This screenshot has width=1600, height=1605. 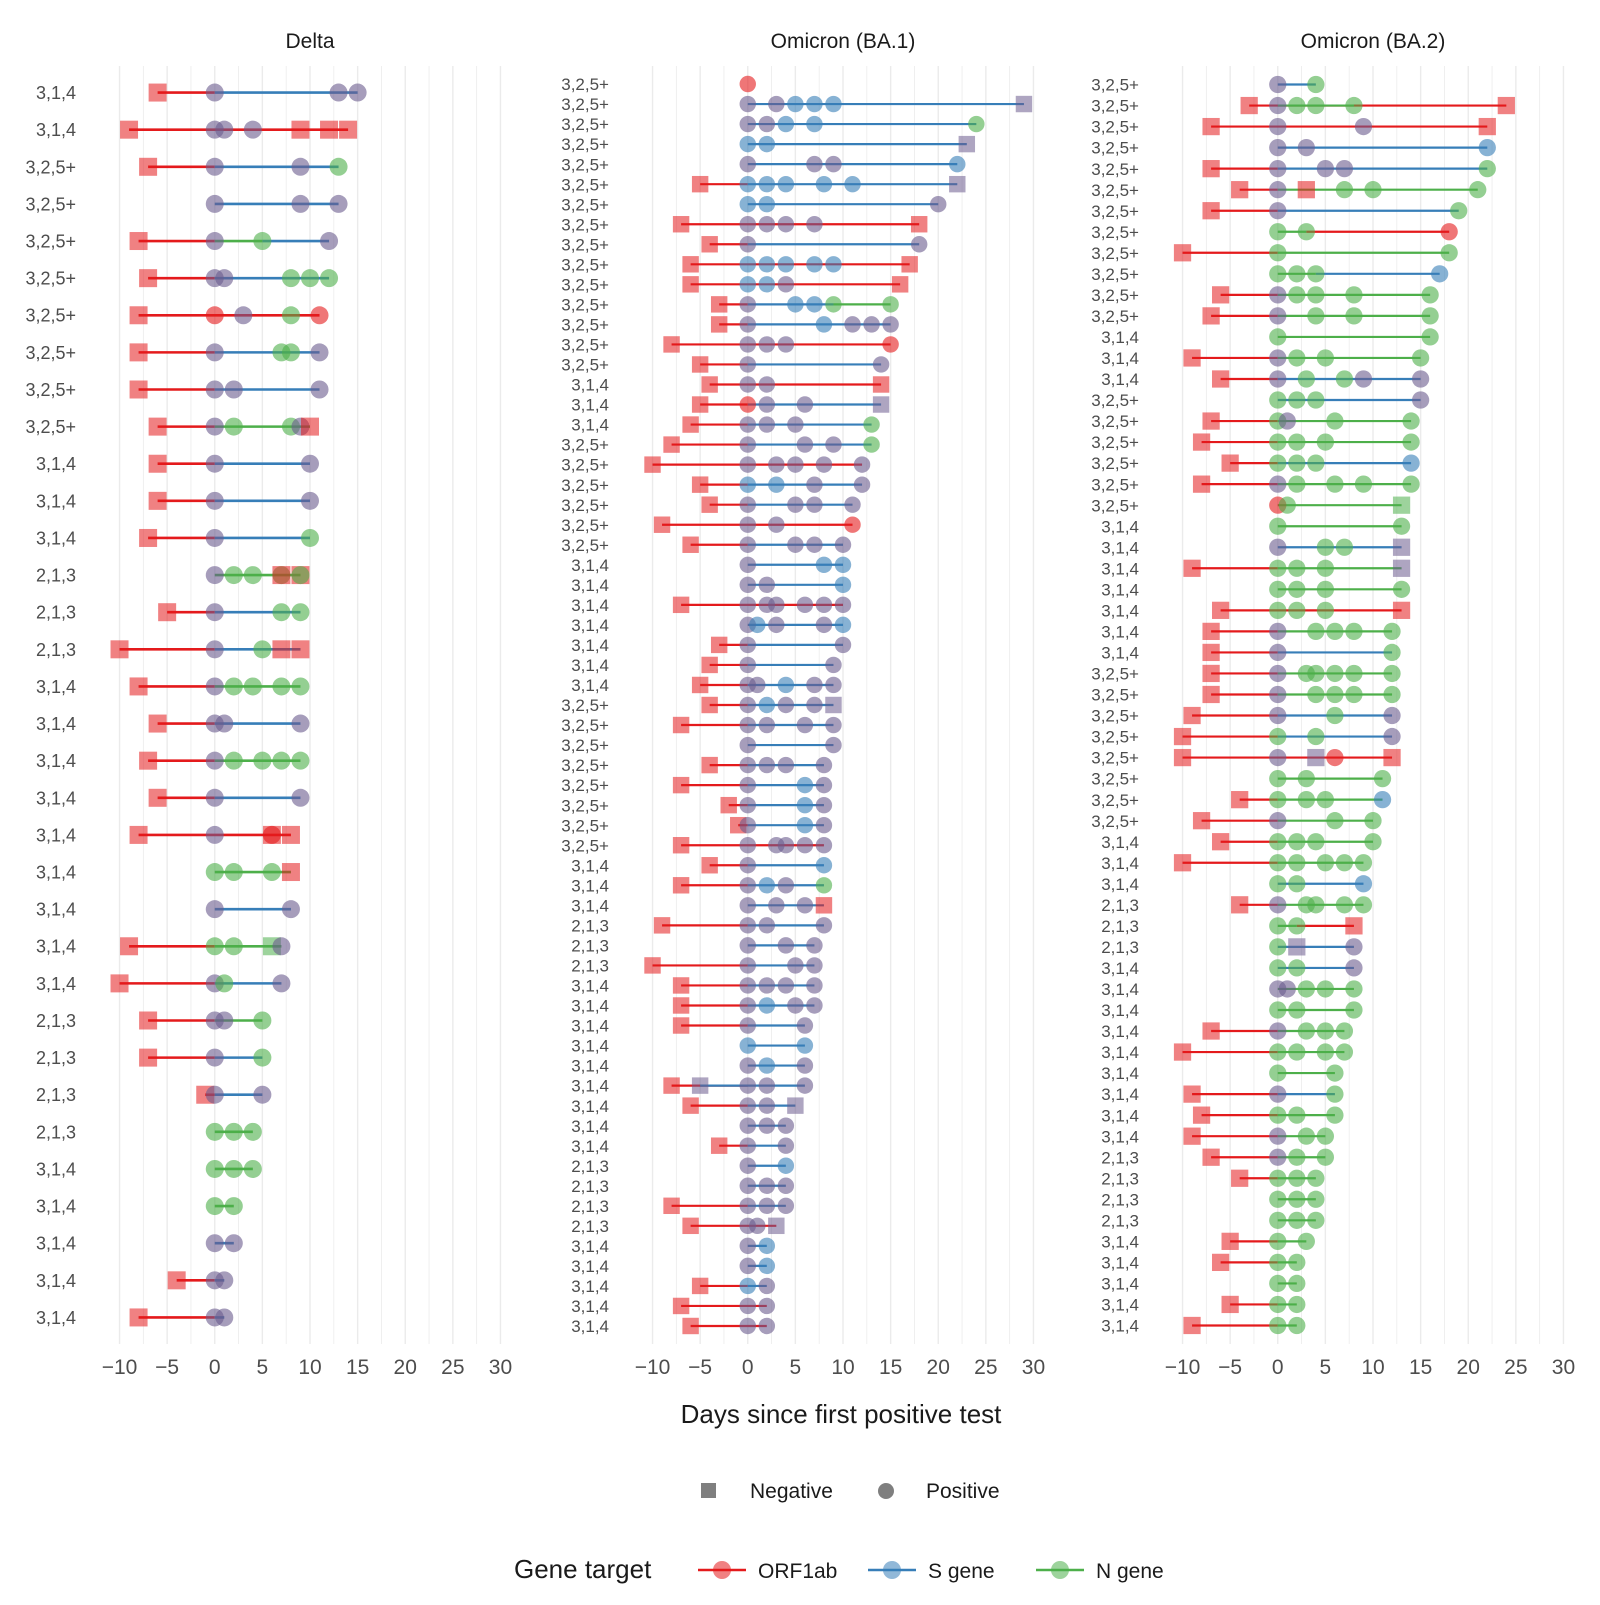 I want to click on legend-ngene-label: N gene, so click(x=1130, y=1571).